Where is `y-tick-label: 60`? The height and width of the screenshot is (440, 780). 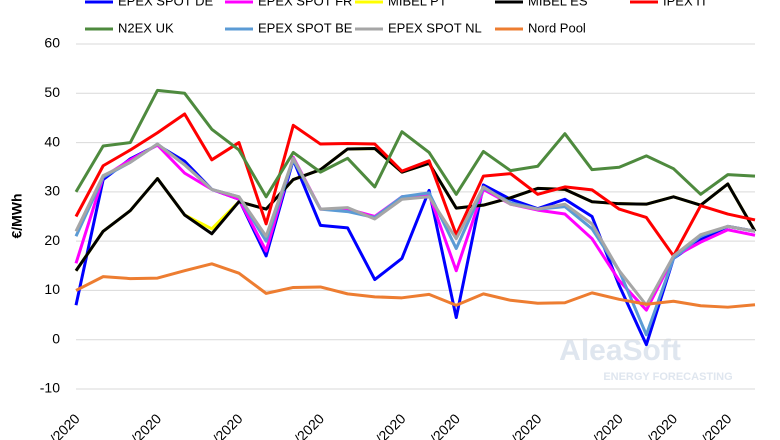
y-tick-label: 60 is located at coordinates (52, 43).